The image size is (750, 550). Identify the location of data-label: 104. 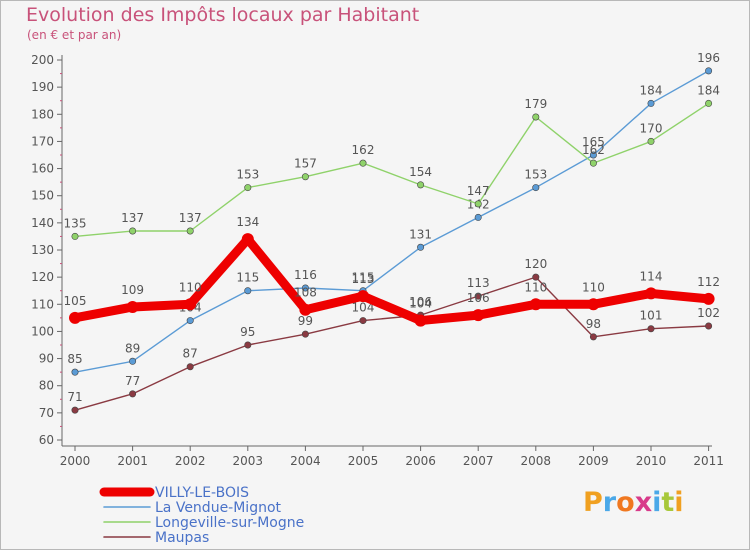
(420, 304).